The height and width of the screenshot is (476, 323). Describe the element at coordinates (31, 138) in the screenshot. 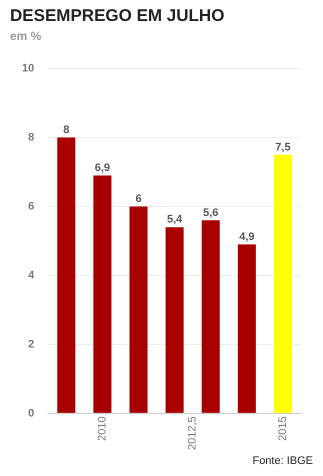

I see `y-tick-label: 8` at that location.